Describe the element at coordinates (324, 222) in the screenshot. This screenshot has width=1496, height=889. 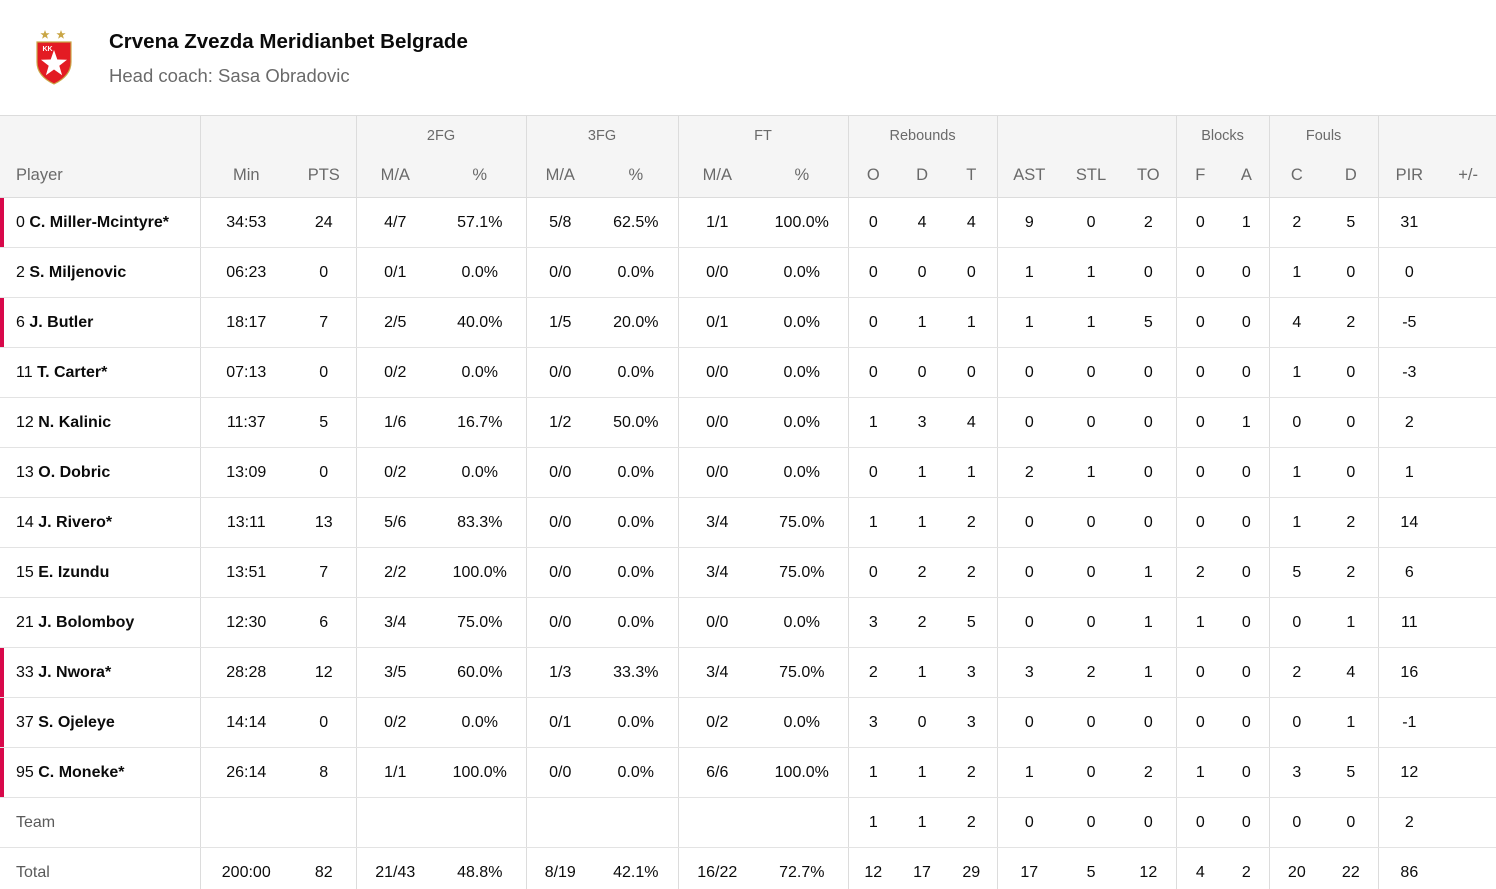
I see `cell-pts: 24` at that location.